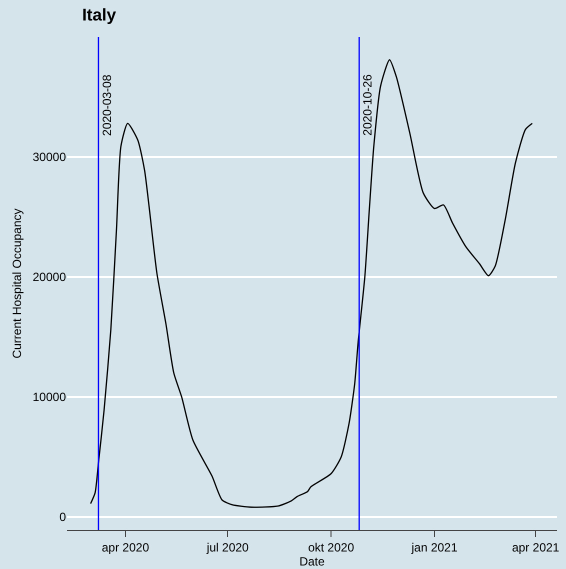 The image size is (566, 569). Describe the element at coordinates (312, 561) in the screenshot. I see `x-axis-title: Date` at that location.